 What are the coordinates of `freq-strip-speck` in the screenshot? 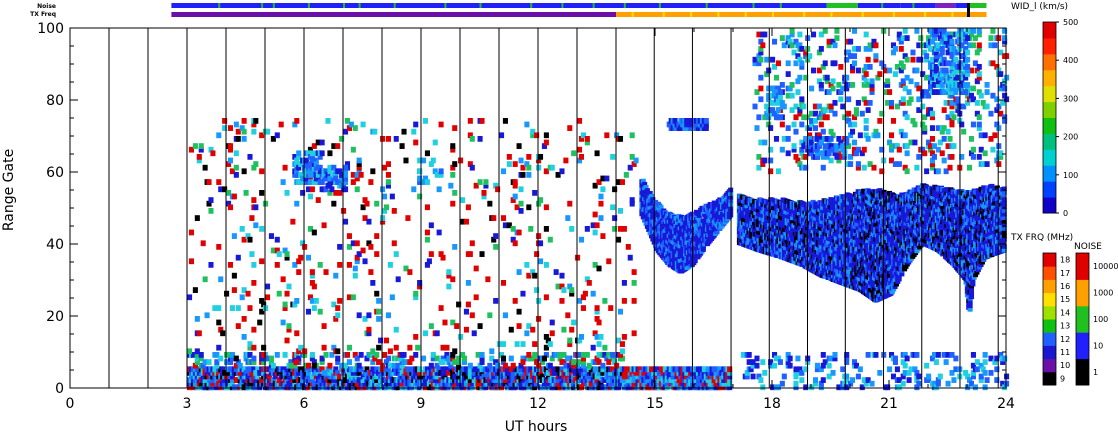 It's located at (952, 14).